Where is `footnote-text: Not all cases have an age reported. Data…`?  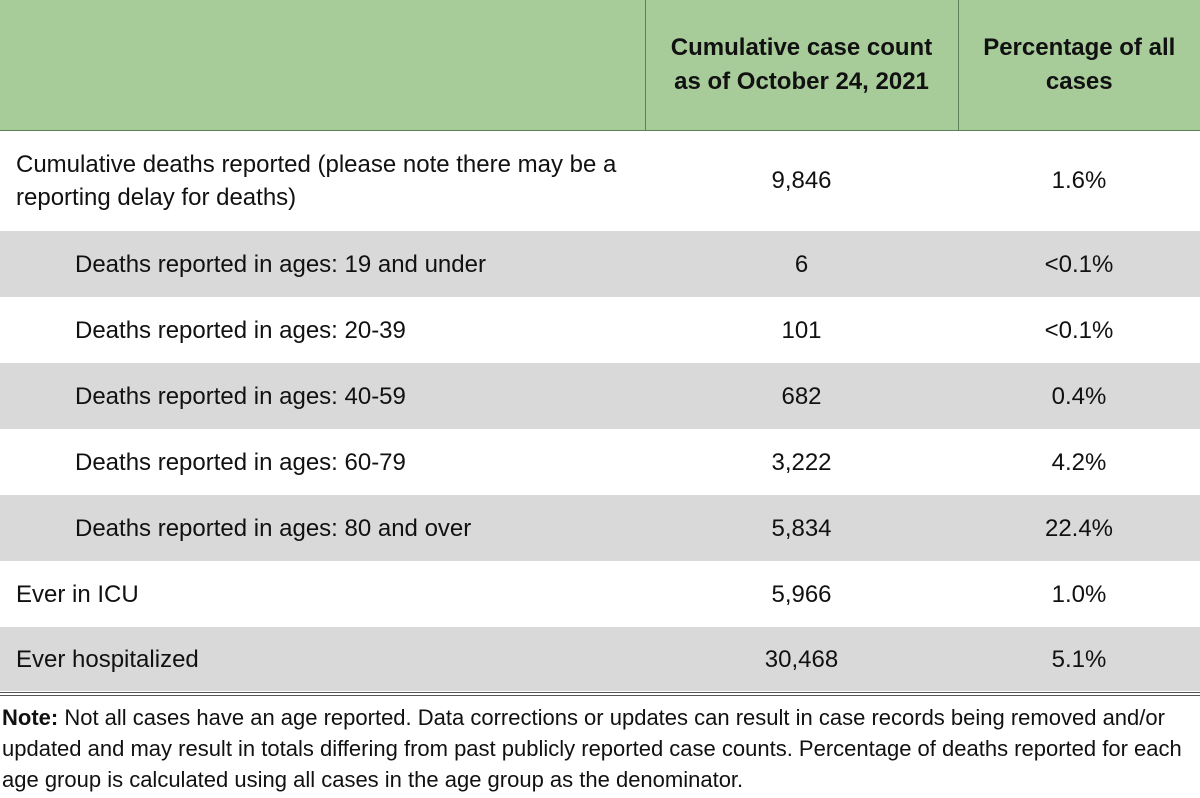 footnote-text: Not all cases have an age reported. Data… is located at coordinates (592, 748).